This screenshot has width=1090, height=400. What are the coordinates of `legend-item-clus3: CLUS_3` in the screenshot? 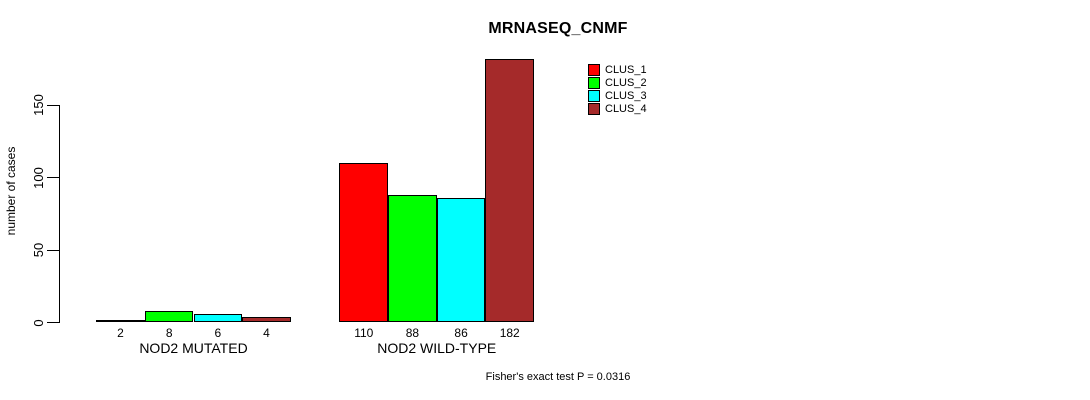 It's located at (617, 96).